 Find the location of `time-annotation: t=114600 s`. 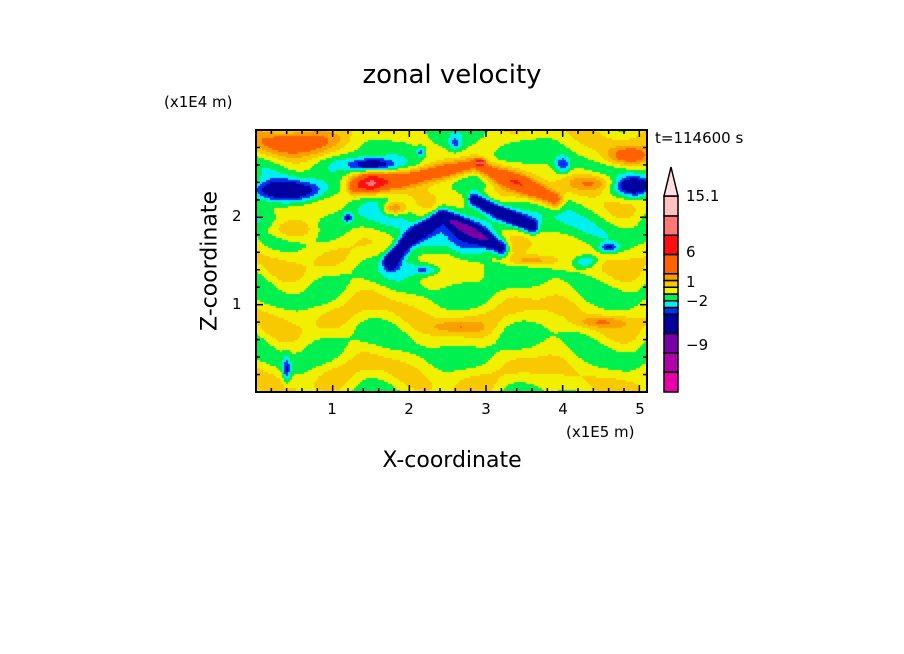

time-annotation: t=114600 s is located at coordinates (699, 138).